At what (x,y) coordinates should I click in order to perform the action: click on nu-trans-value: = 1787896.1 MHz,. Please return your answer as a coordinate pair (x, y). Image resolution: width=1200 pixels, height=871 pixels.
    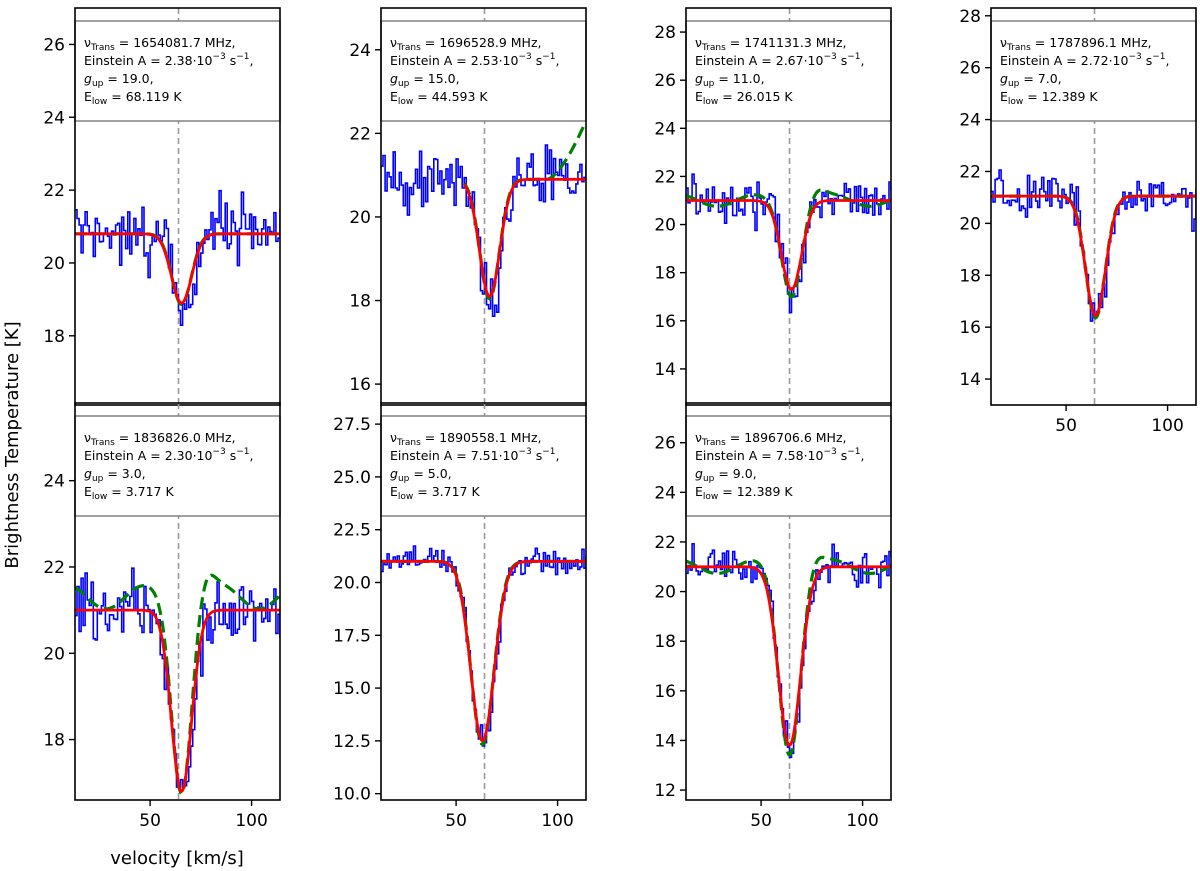
    Looking at the image, I should click on (1091, 42).